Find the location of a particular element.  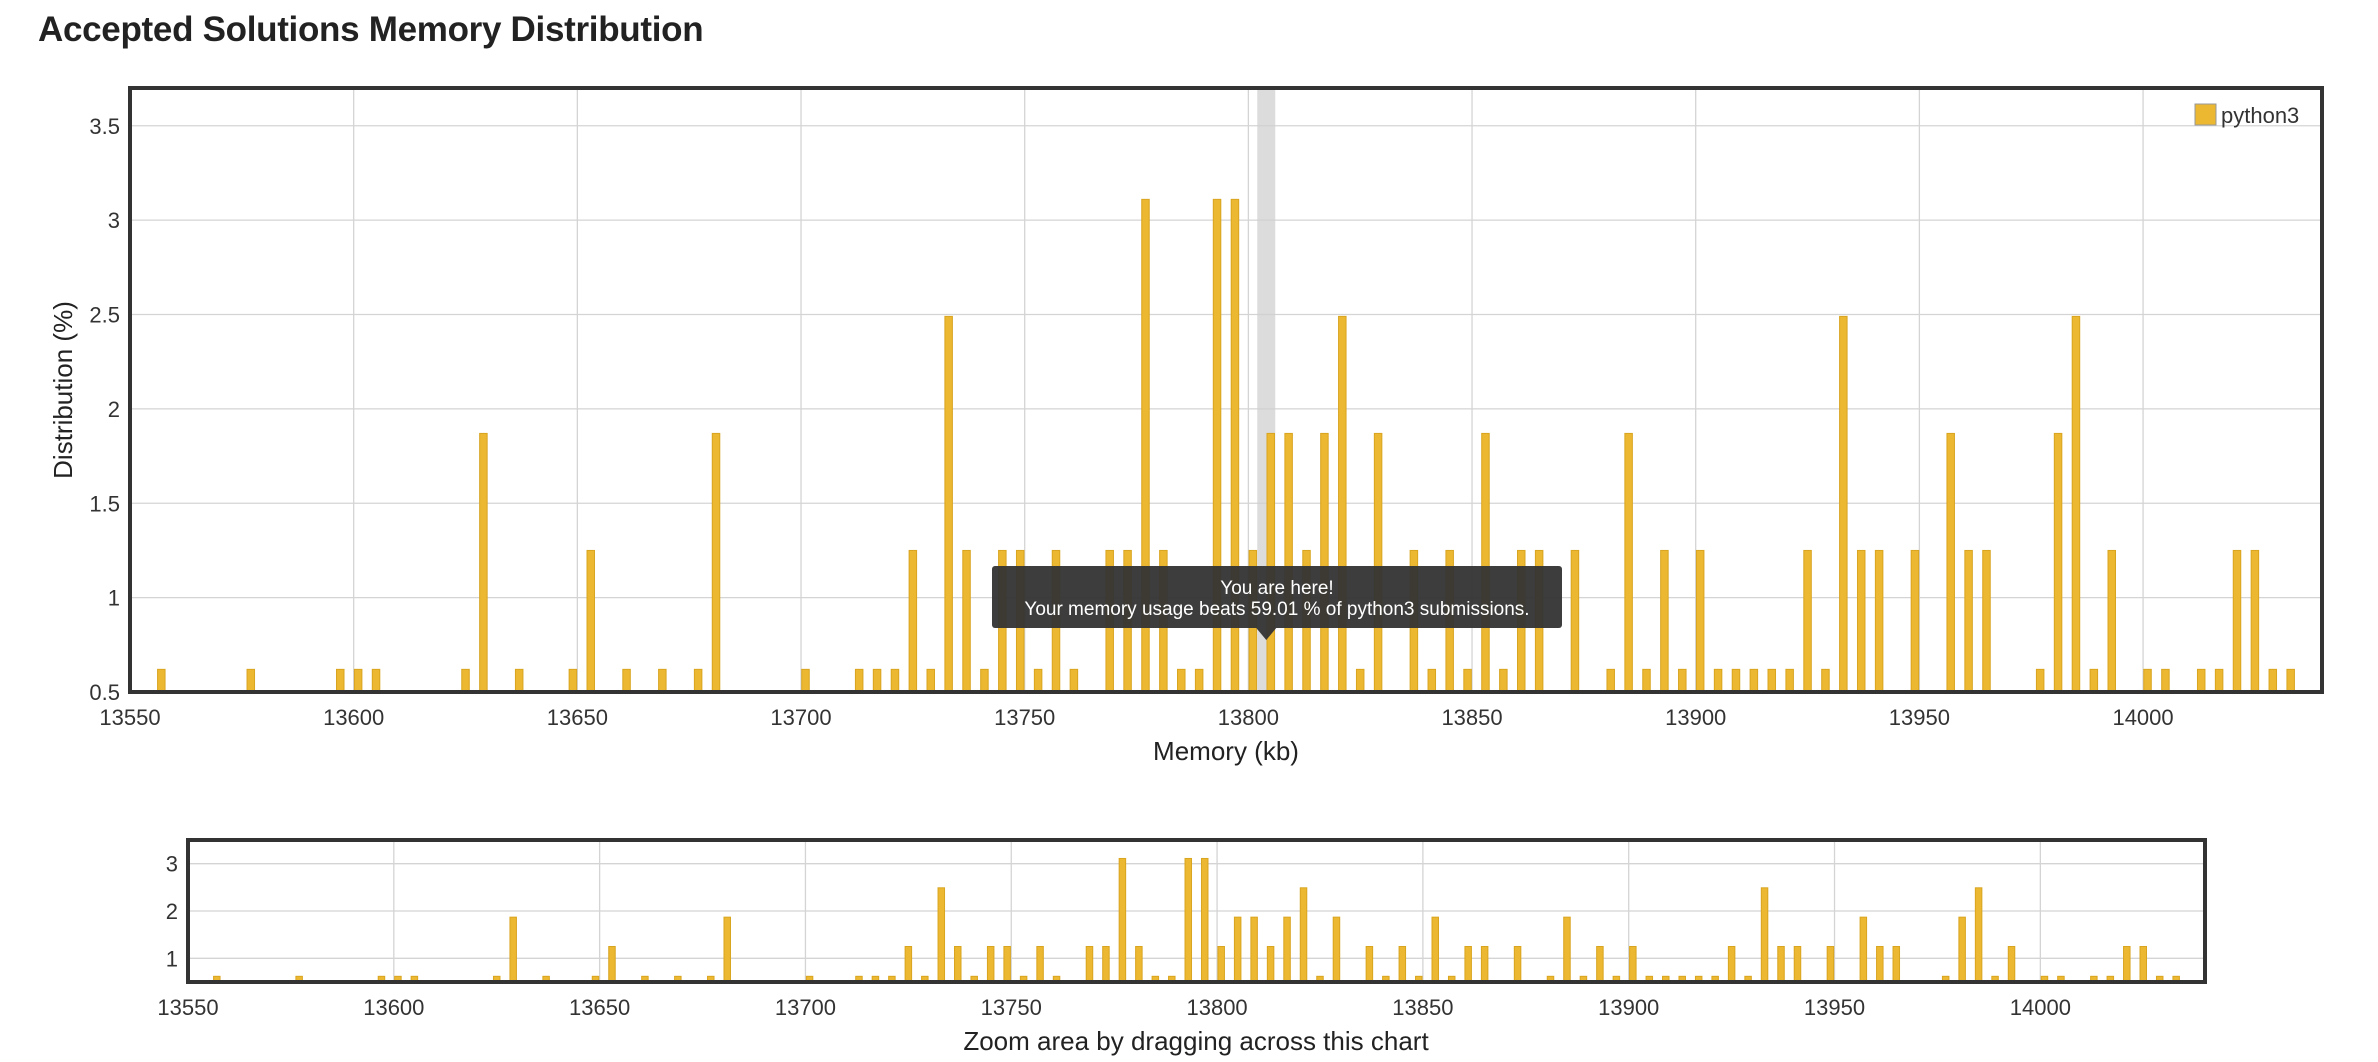

legend-label-python3: python3 is located at coordinates (2260, 115).